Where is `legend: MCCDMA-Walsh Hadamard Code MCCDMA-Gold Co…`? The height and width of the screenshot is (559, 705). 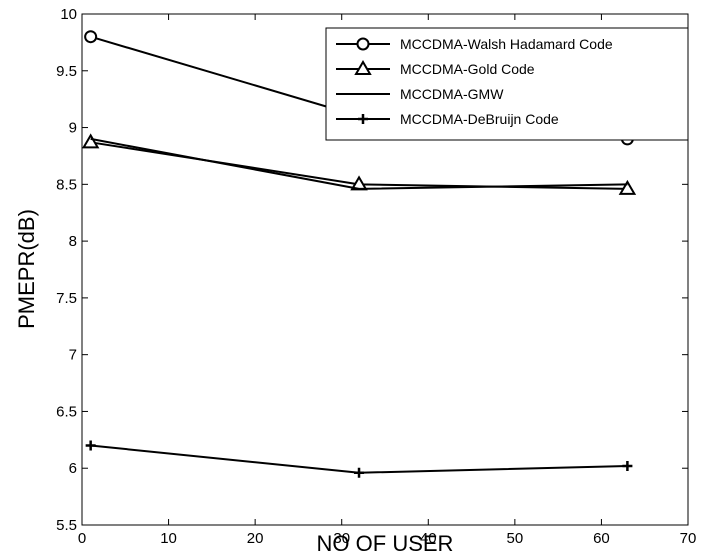 legend: MCCDMA-Walsh Hadamard Code MCCDMA-Gold Co… is located at coordinates (507, 84).